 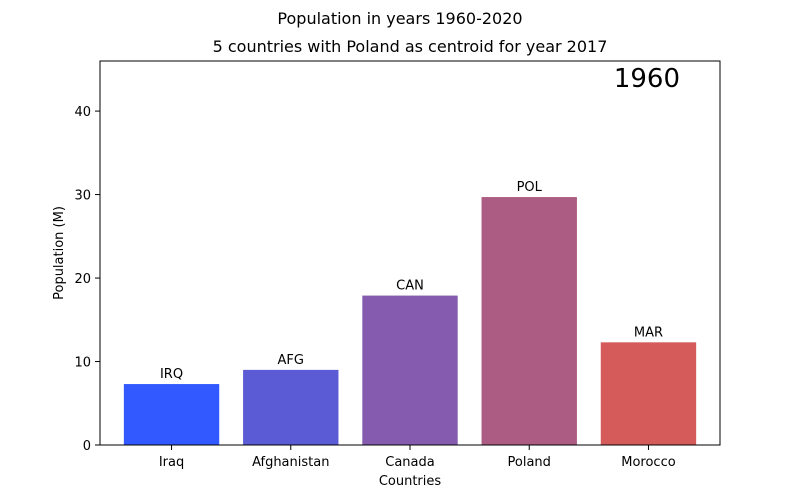 I want to click on x-tick-label: Morocco, so click(x=648, y=462).